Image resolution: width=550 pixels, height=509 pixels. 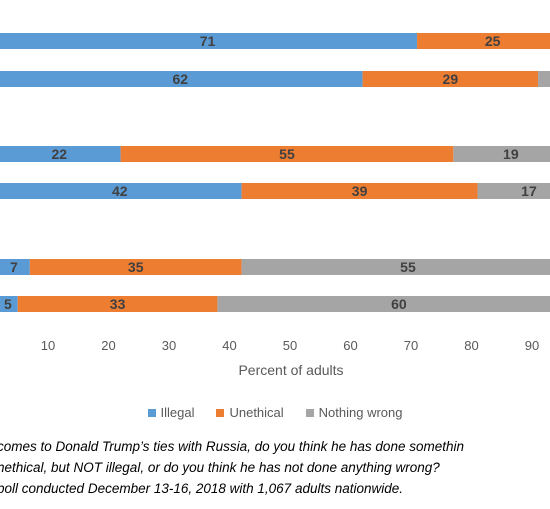 What do you see at coordinates (229, 345) in the screenshot?
I see `x-tick-label-40: 40` at bounding box center [229, 345].